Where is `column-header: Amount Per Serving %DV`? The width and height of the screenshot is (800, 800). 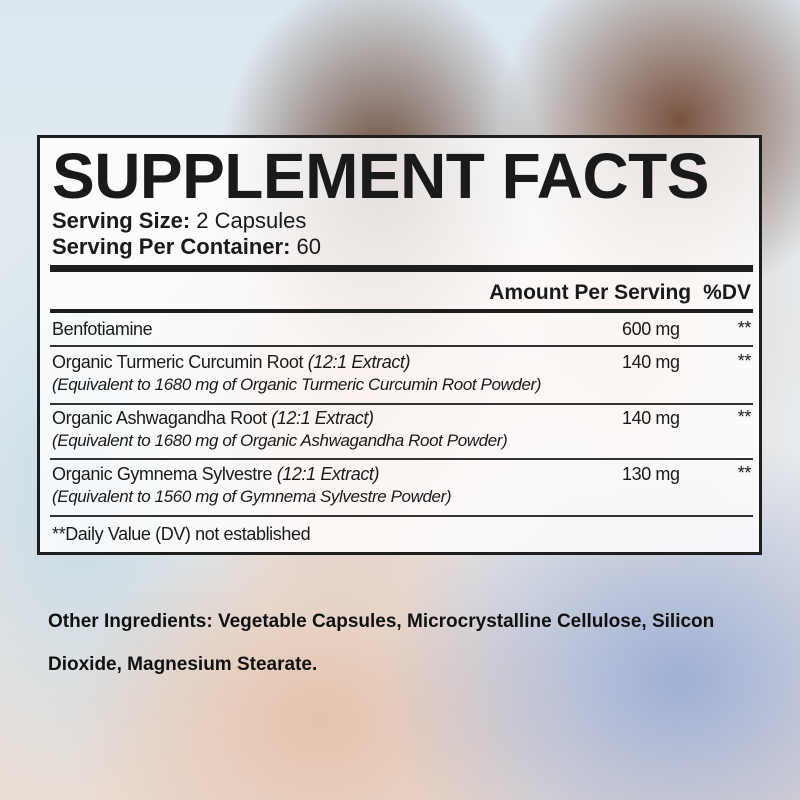 column-header: Amount Per Serving %DV is located at coordinates (614, 293).